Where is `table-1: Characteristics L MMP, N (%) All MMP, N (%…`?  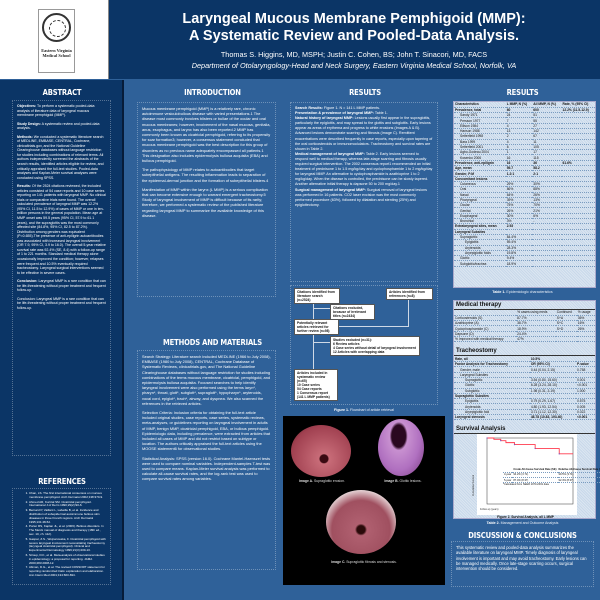 table-1: Characteristics L MMP, N (%) All MMP, N (%… is located at coordinates (524, 194).